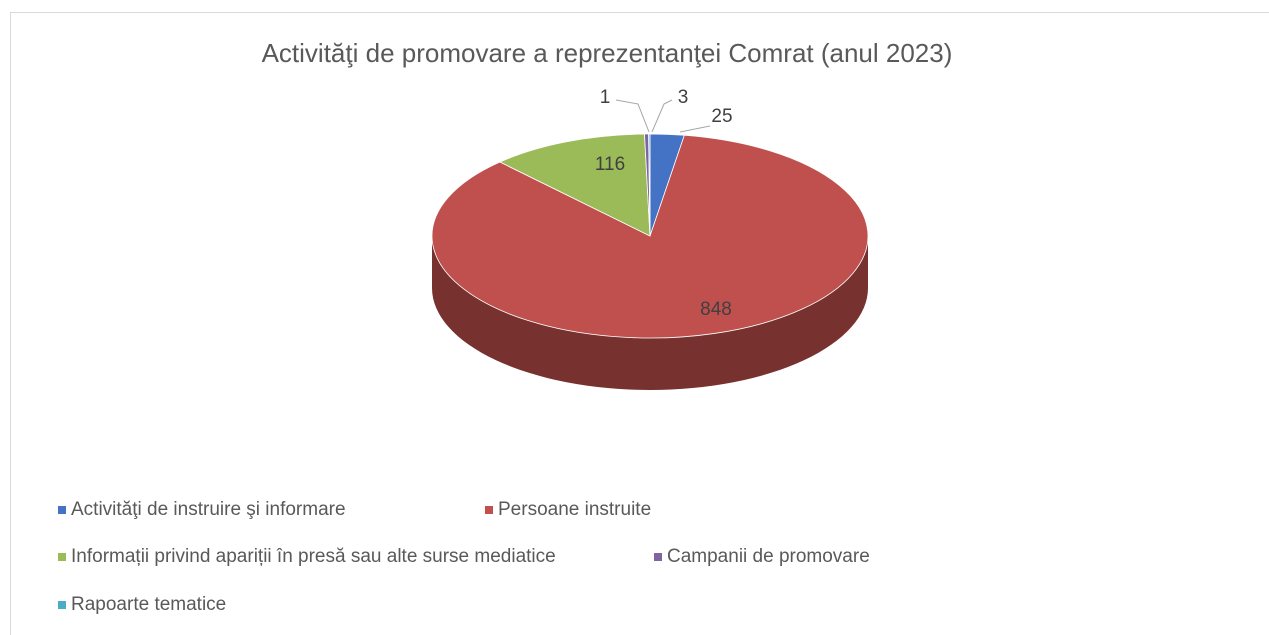 Image resolution: width=1269 pixels, height=635 pixels. Describe the element at coordinates (574, 509) in the screenshot. I see `legend-label: Persoane instruite` at that location.